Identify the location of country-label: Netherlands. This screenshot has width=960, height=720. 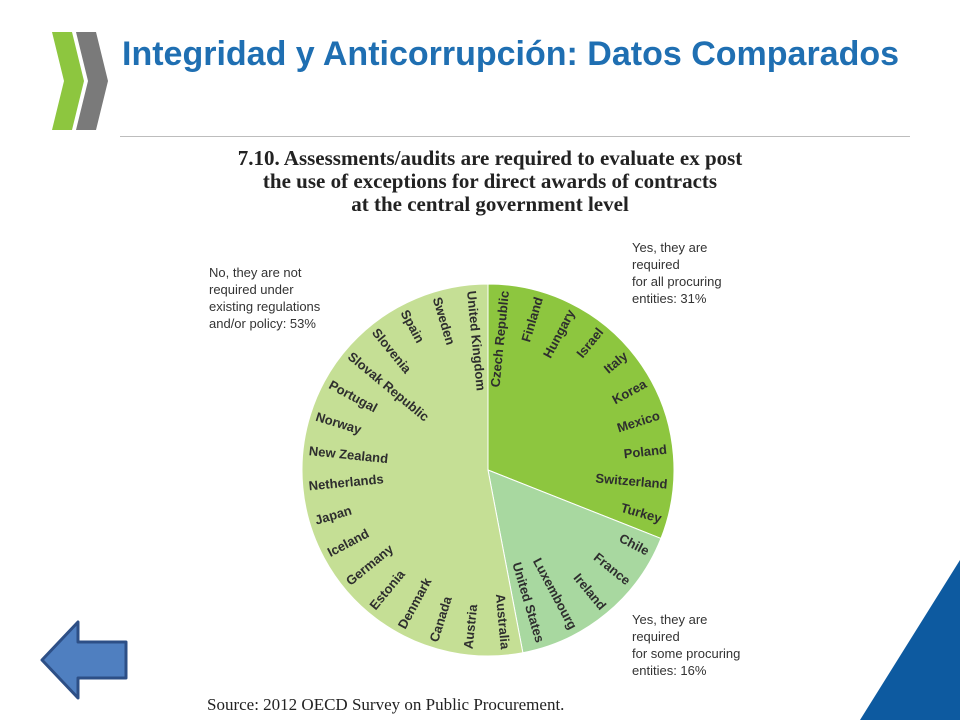
(346, 482).